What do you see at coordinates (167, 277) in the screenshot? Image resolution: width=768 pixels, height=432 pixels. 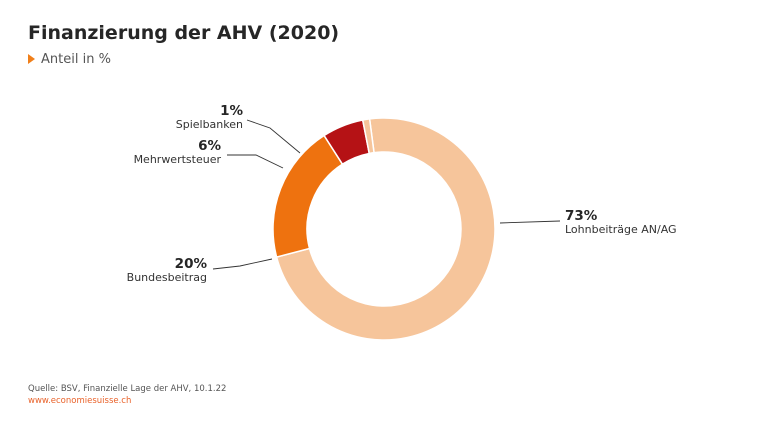 I see `category-label-bundesbeitrag: Bundesbeitrag` at bounding box center [167, 277].